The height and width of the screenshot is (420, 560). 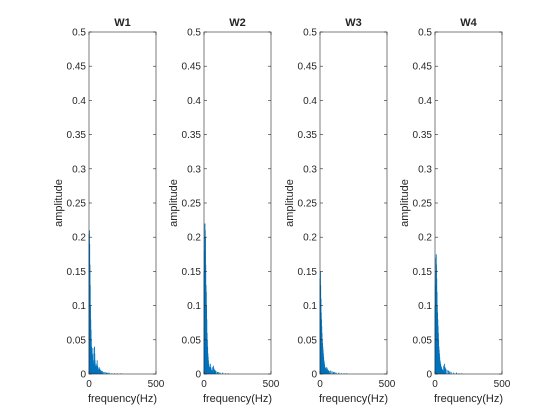 What do you see at coordinates (353, 23) in the screenshot?
I see `chart-title: W3` at bounding box center [353, 23].